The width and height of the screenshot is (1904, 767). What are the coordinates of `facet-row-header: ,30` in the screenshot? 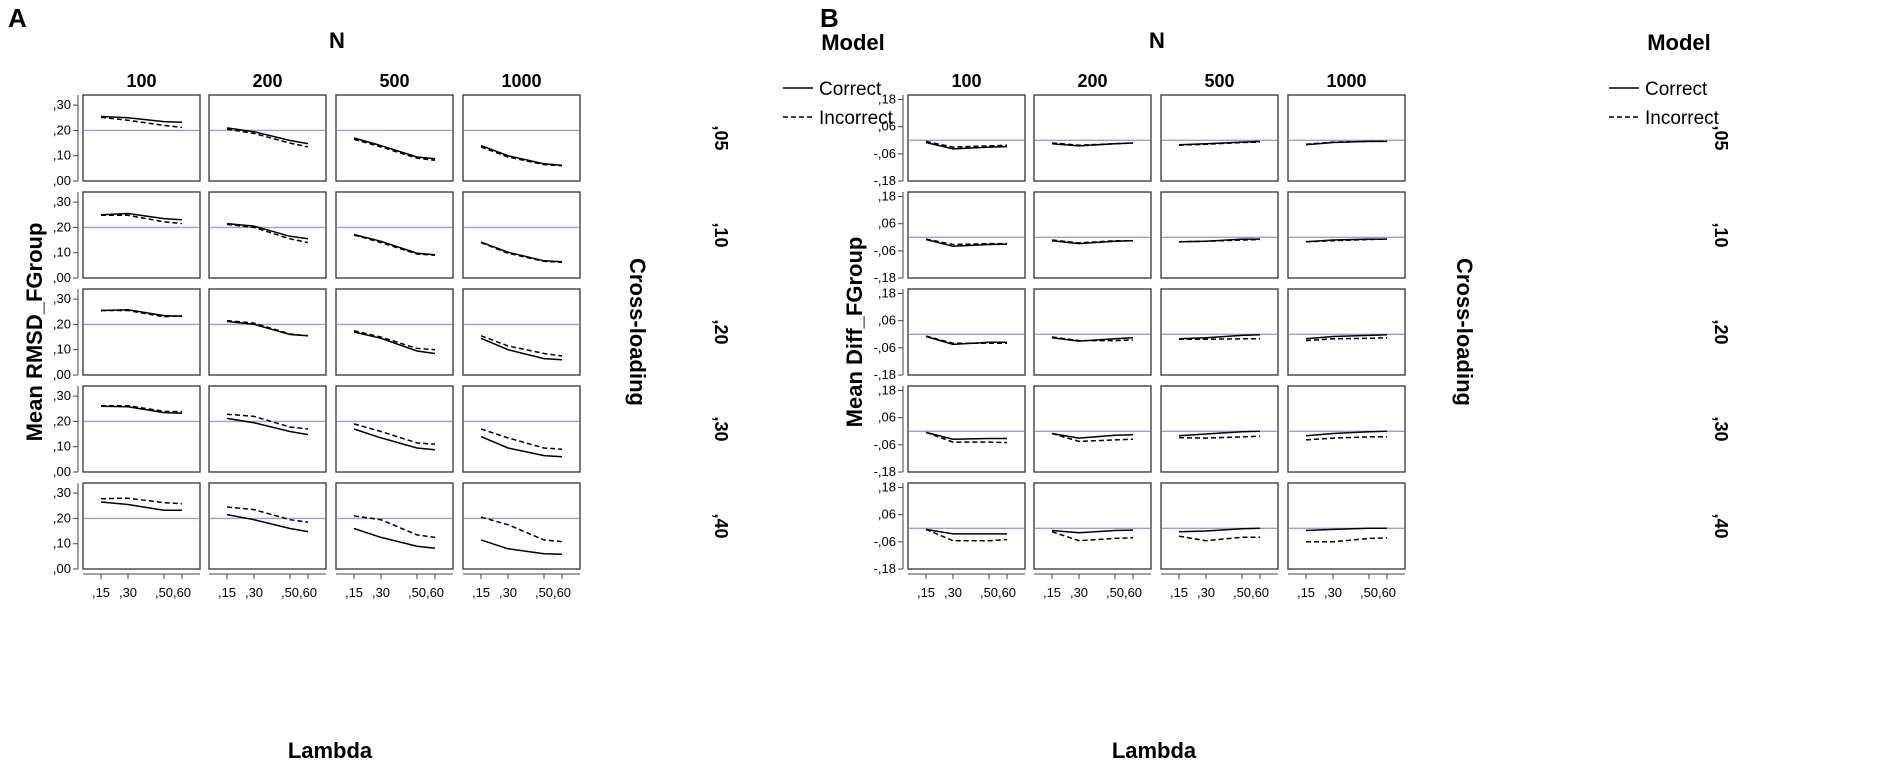 It's located at (1721, 428).